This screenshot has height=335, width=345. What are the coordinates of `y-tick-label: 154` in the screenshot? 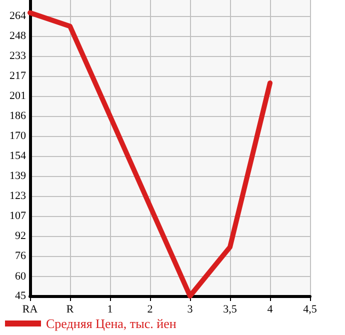 It's located at (18, 156).